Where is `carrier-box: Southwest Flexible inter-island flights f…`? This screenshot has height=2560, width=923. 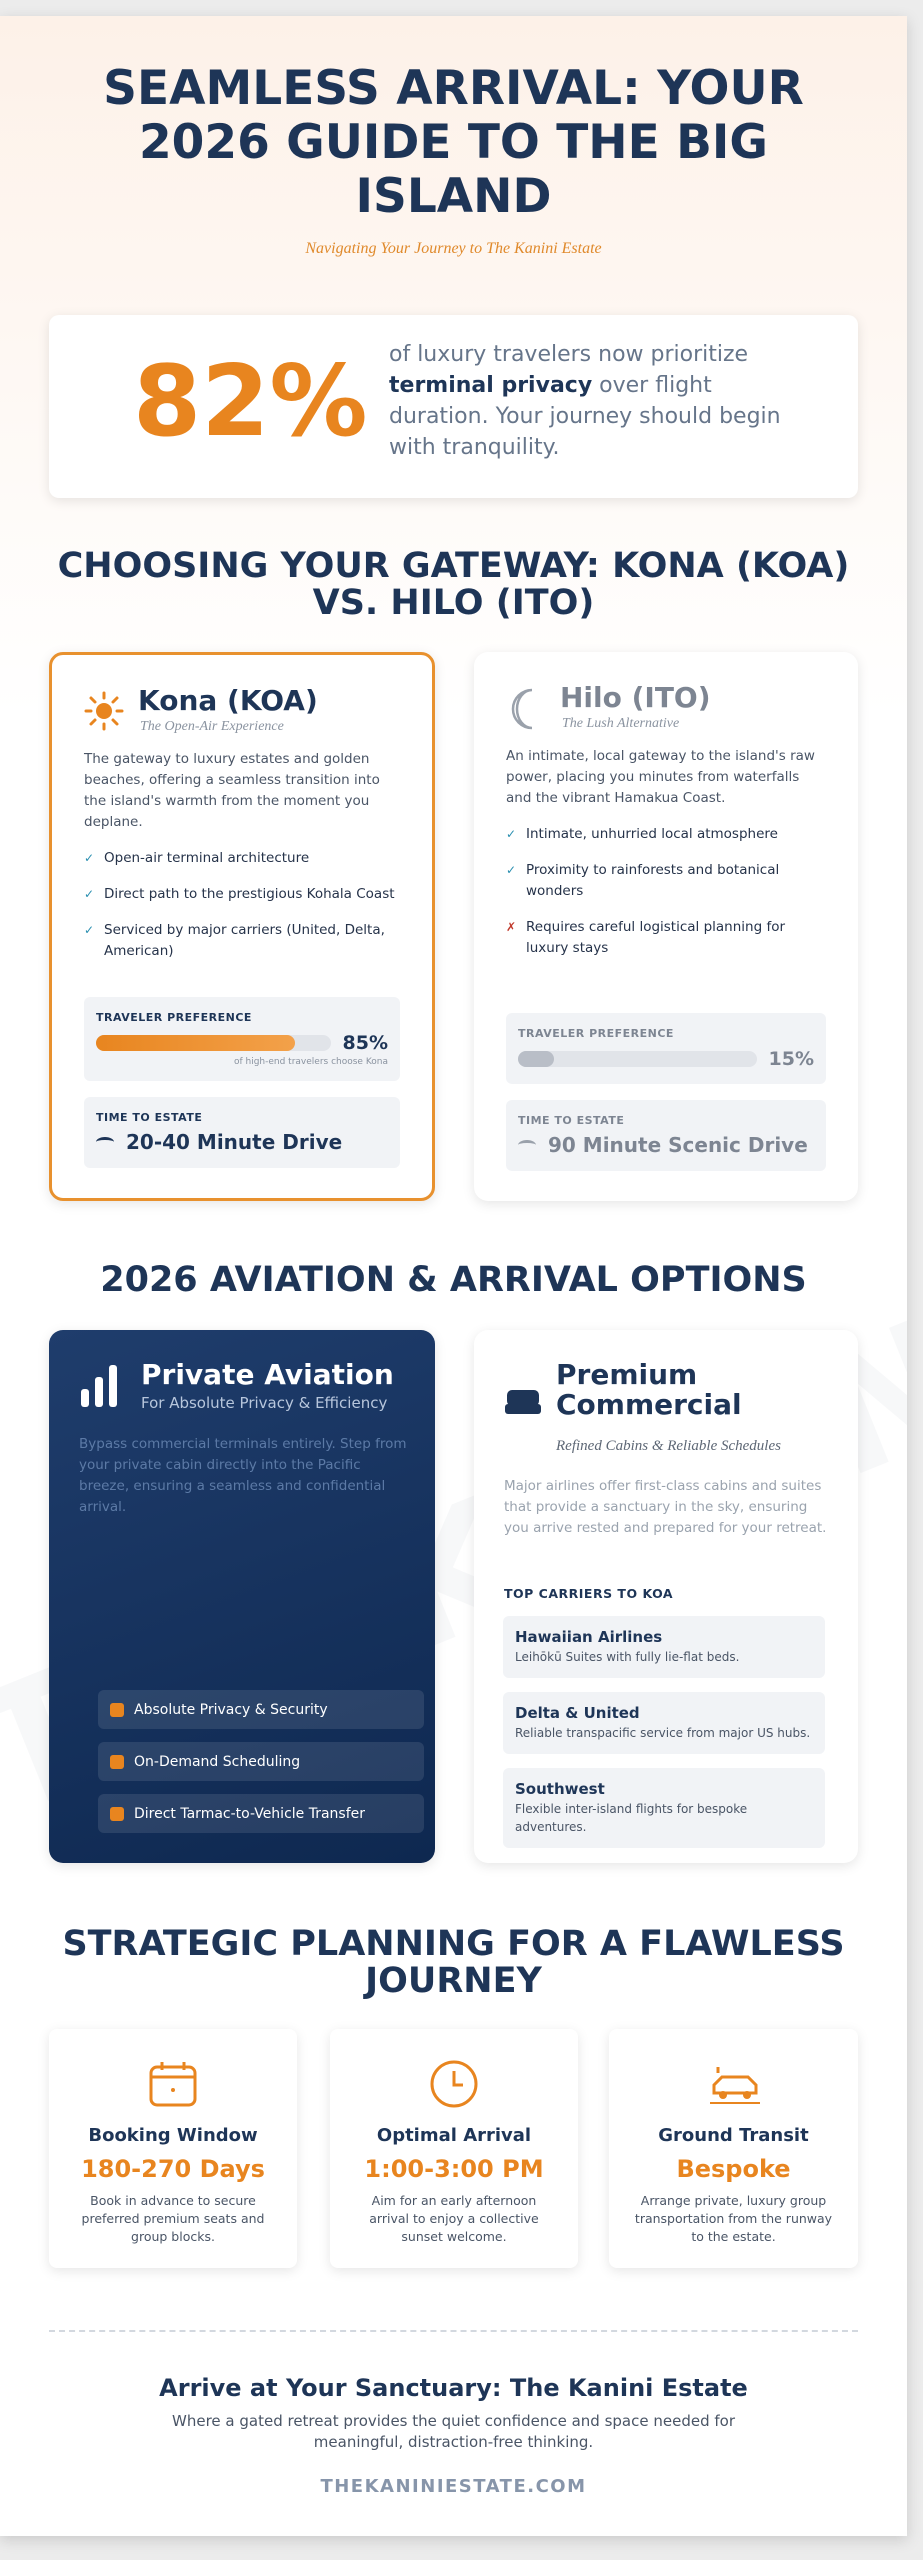
carrier-box: Southwest Flexible inter-island flights f… is located at coordinates (664, 1808).